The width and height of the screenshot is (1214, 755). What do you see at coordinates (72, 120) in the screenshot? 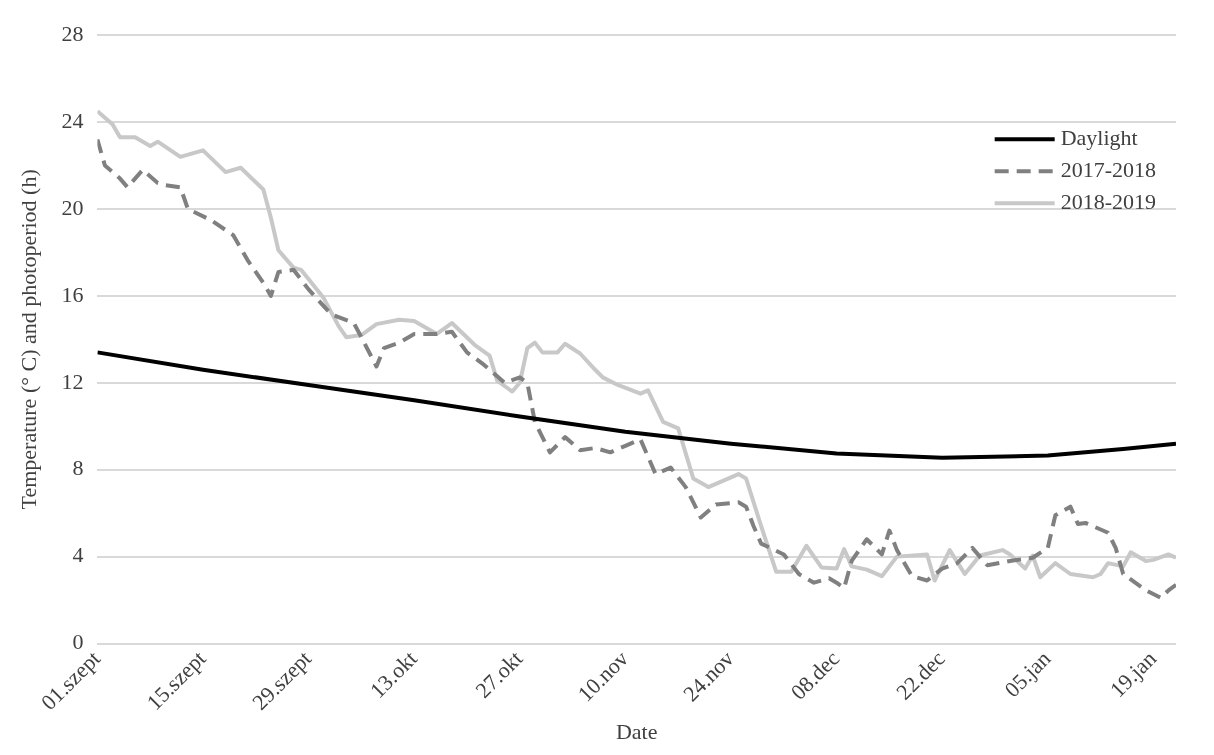
I see `y-tick-label: 24` at bounding box center [72, 120].